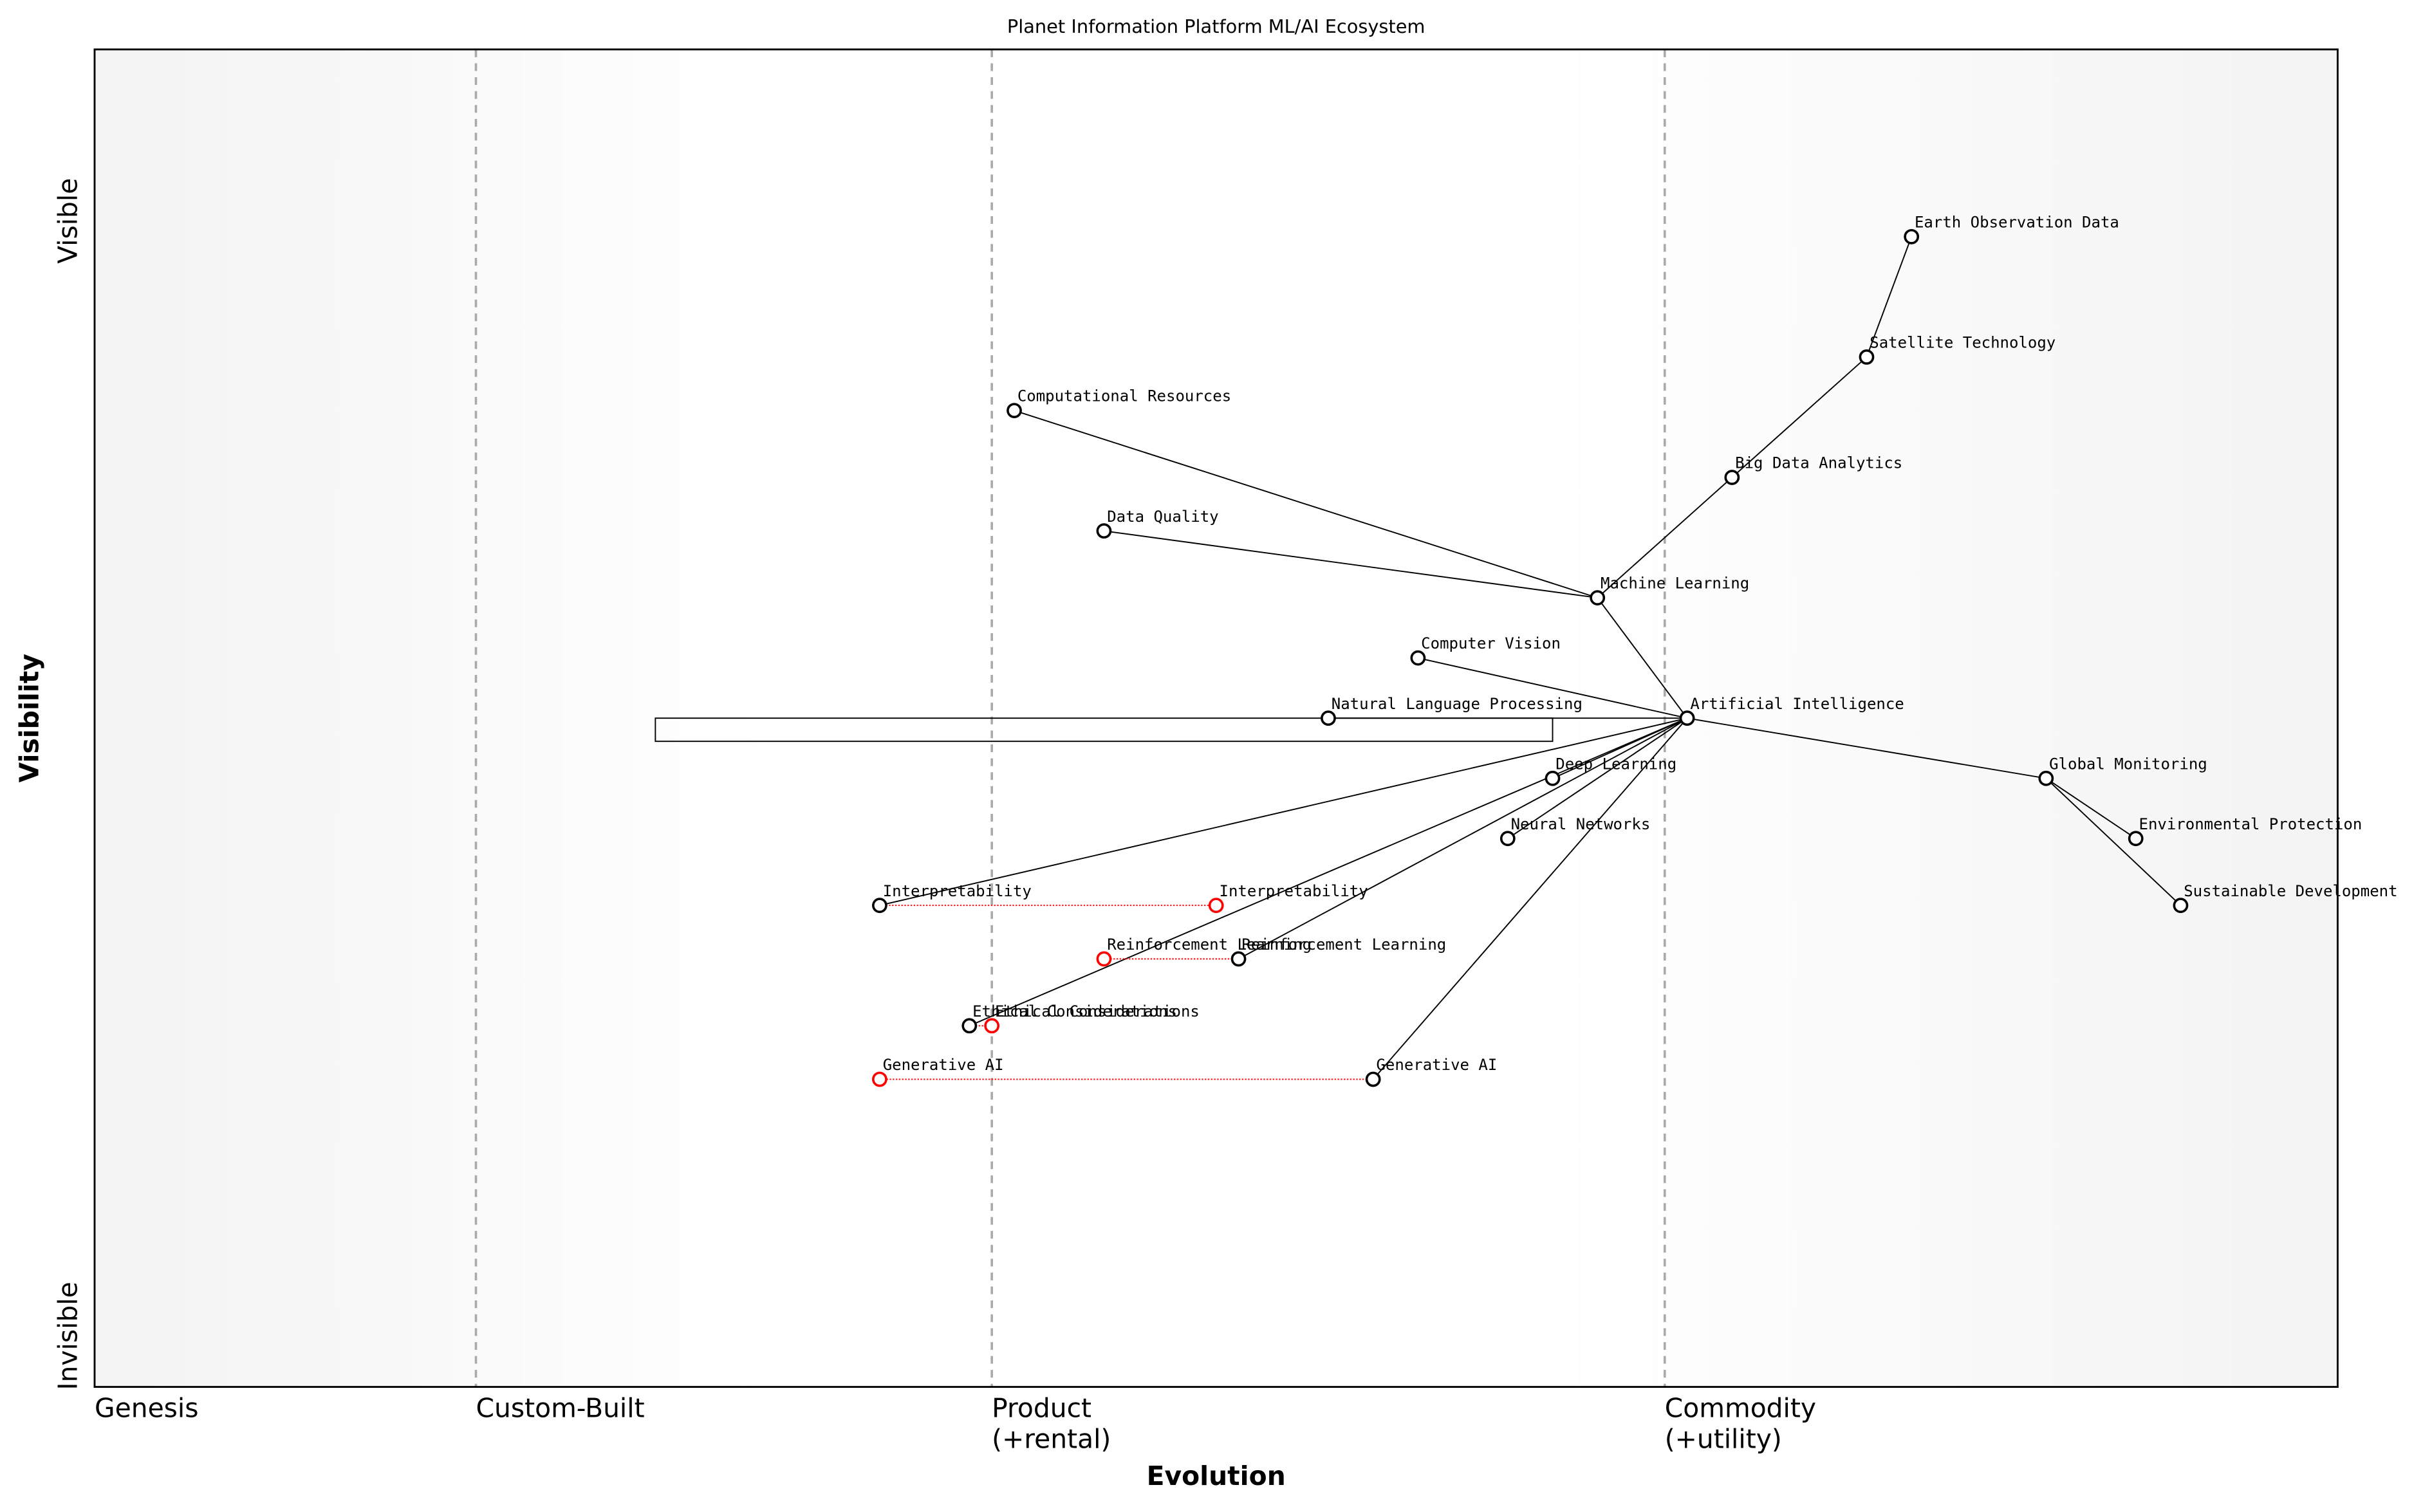 The width and height of the screenshot is (2423, 1512). Describe the element at coordinates (1818, 463) in the screenshot. I see `component-label: Big Data Analytics` at that location.